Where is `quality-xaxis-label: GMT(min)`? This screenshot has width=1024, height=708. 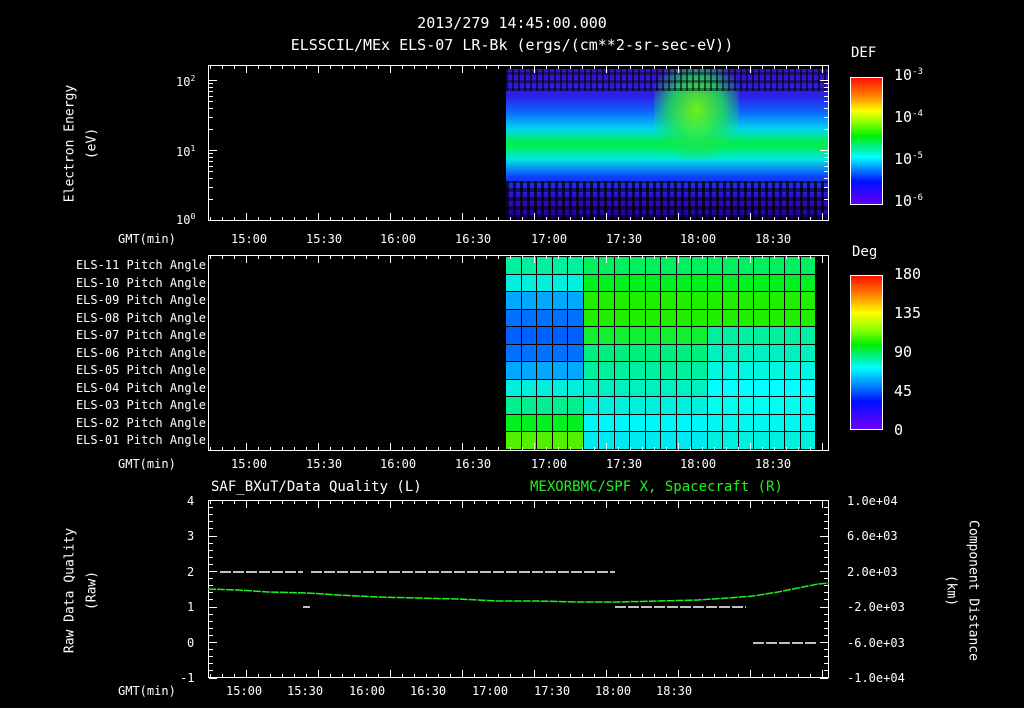 quality-xaxis-label: GMT(min) is located at coordinates (147, 691).